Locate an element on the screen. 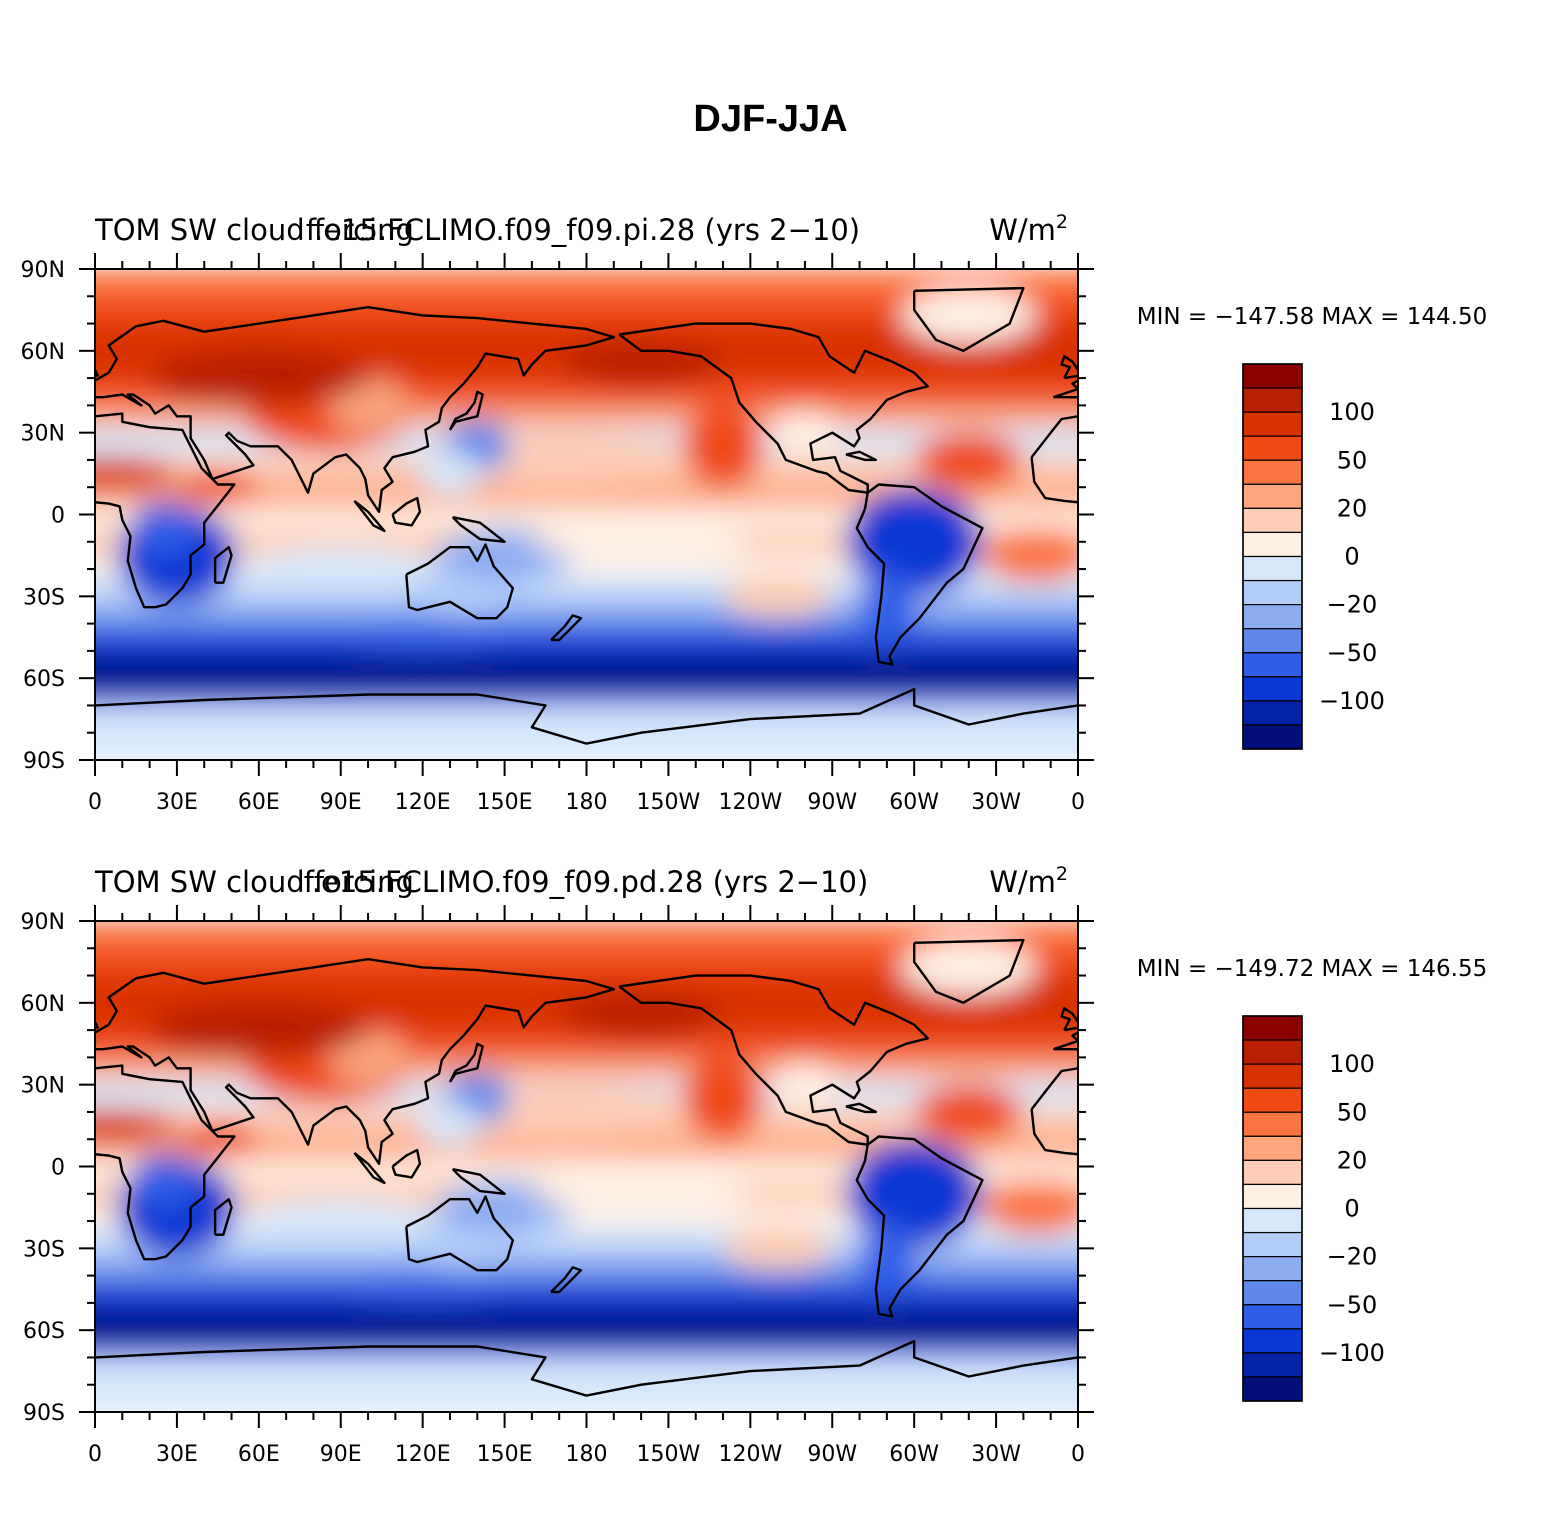 This screenshot has height=1538, width=1541. coastline-greenland is located at coordinates (969, 319).